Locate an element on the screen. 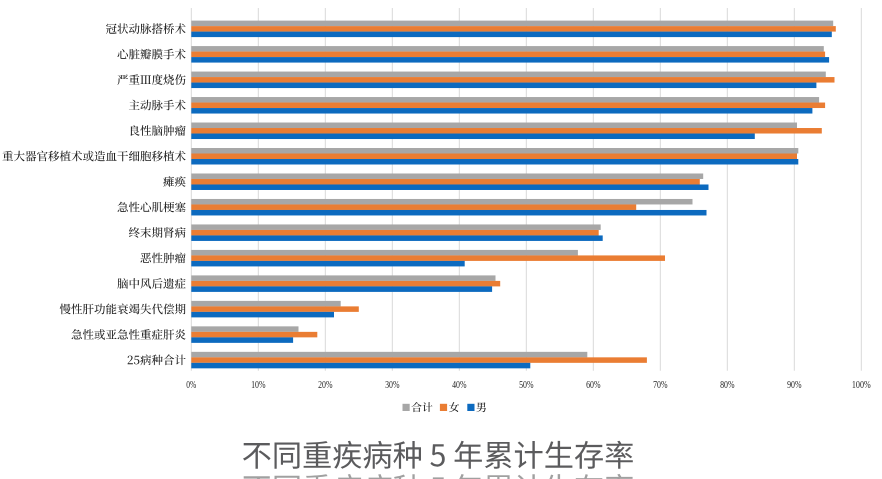 Image resolution: width=882 pixels, height=479 pixels. svg-text: 40% is located at coordinates (459, 385).